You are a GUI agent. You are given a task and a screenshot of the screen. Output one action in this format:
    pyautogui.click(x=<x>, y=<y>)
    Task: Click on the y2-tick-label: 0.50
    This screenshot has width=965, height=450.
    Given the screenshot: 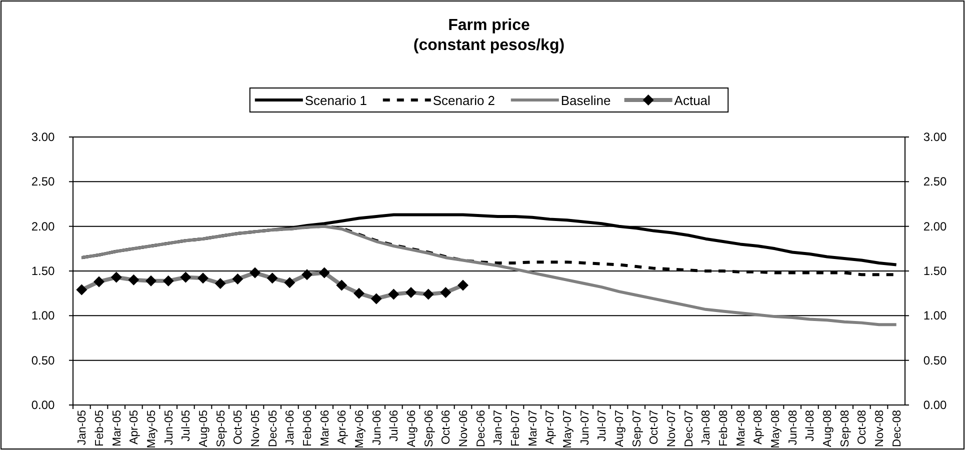 What is the action you would take?
    pyautogui.click(x=935, y=360)
    